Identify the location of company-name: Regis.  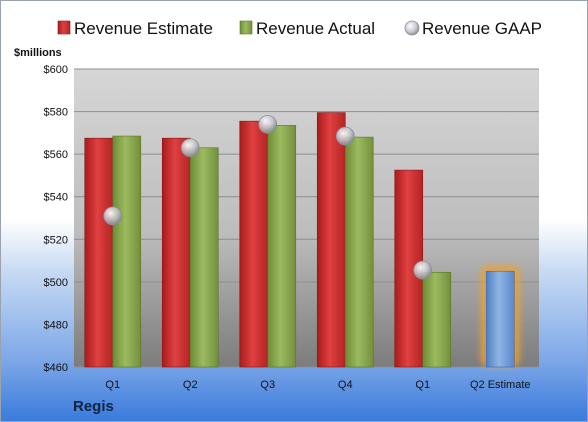
(93, 406).